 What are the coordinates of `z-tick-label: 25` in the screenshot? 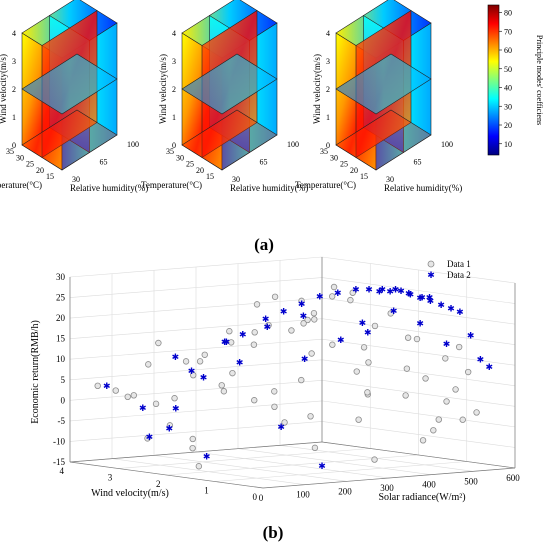 It's located at (61, 298).